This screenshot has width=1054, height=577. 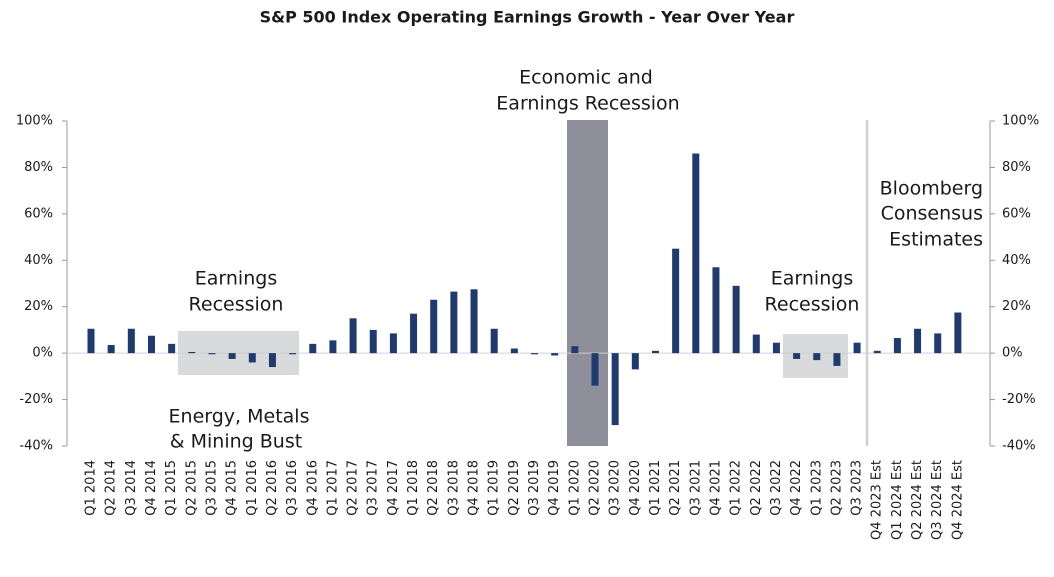 I want to click on x-tick-label: Q2 2020, so click(x=595, y=488).